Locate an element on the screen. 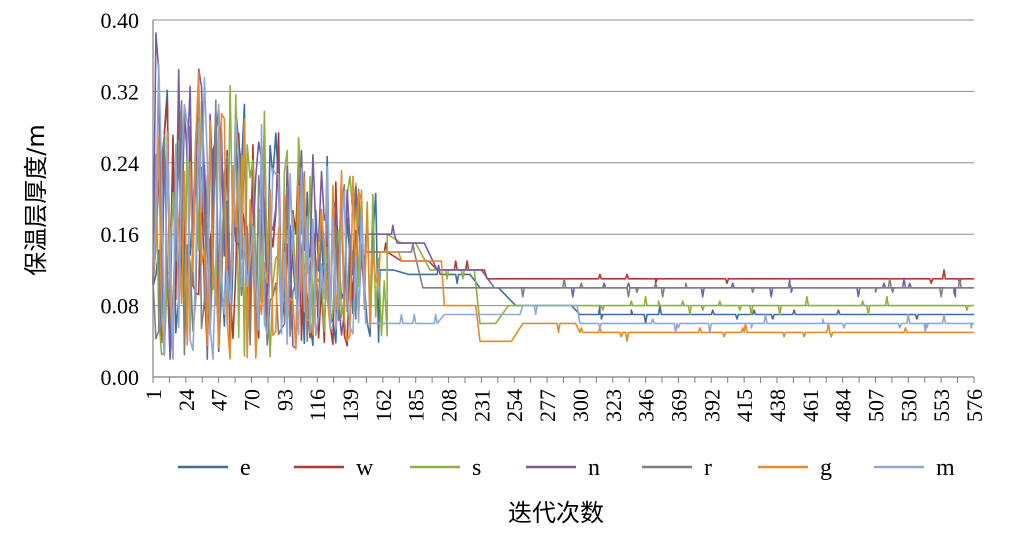 This screenshot has width=1024, height=541. x-axis-title: 迭代次数 is located at coordinates (556, 513).